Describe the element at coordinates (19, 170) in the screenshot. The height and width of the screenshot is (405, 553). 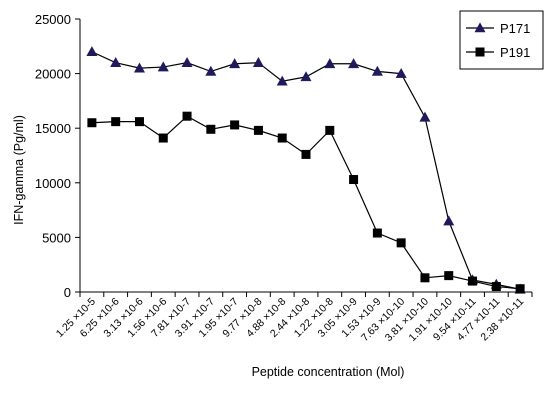
I see `y-axis-title: IFN-gamma (Pg/ml)` at that location.